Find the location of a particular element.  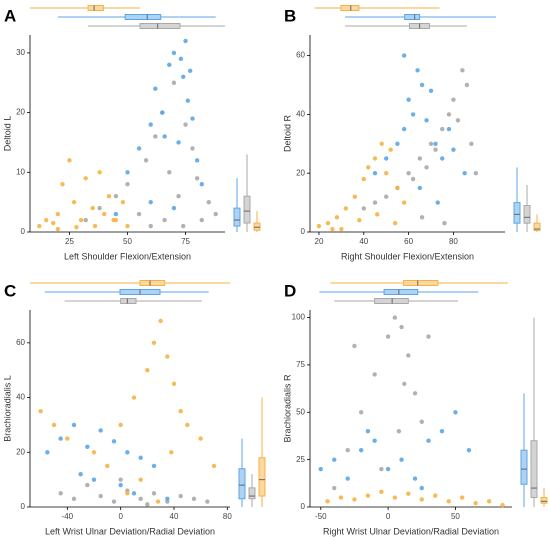

y-tick-label: 20 is located at coordinates (20, 112).